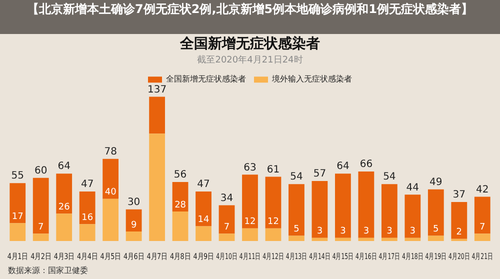 Image resolution: width=500 pixels, height=279 pixels. Describe the element at coordinates (17, 176) in the screenshot. I see `total-label: 55` at that location.